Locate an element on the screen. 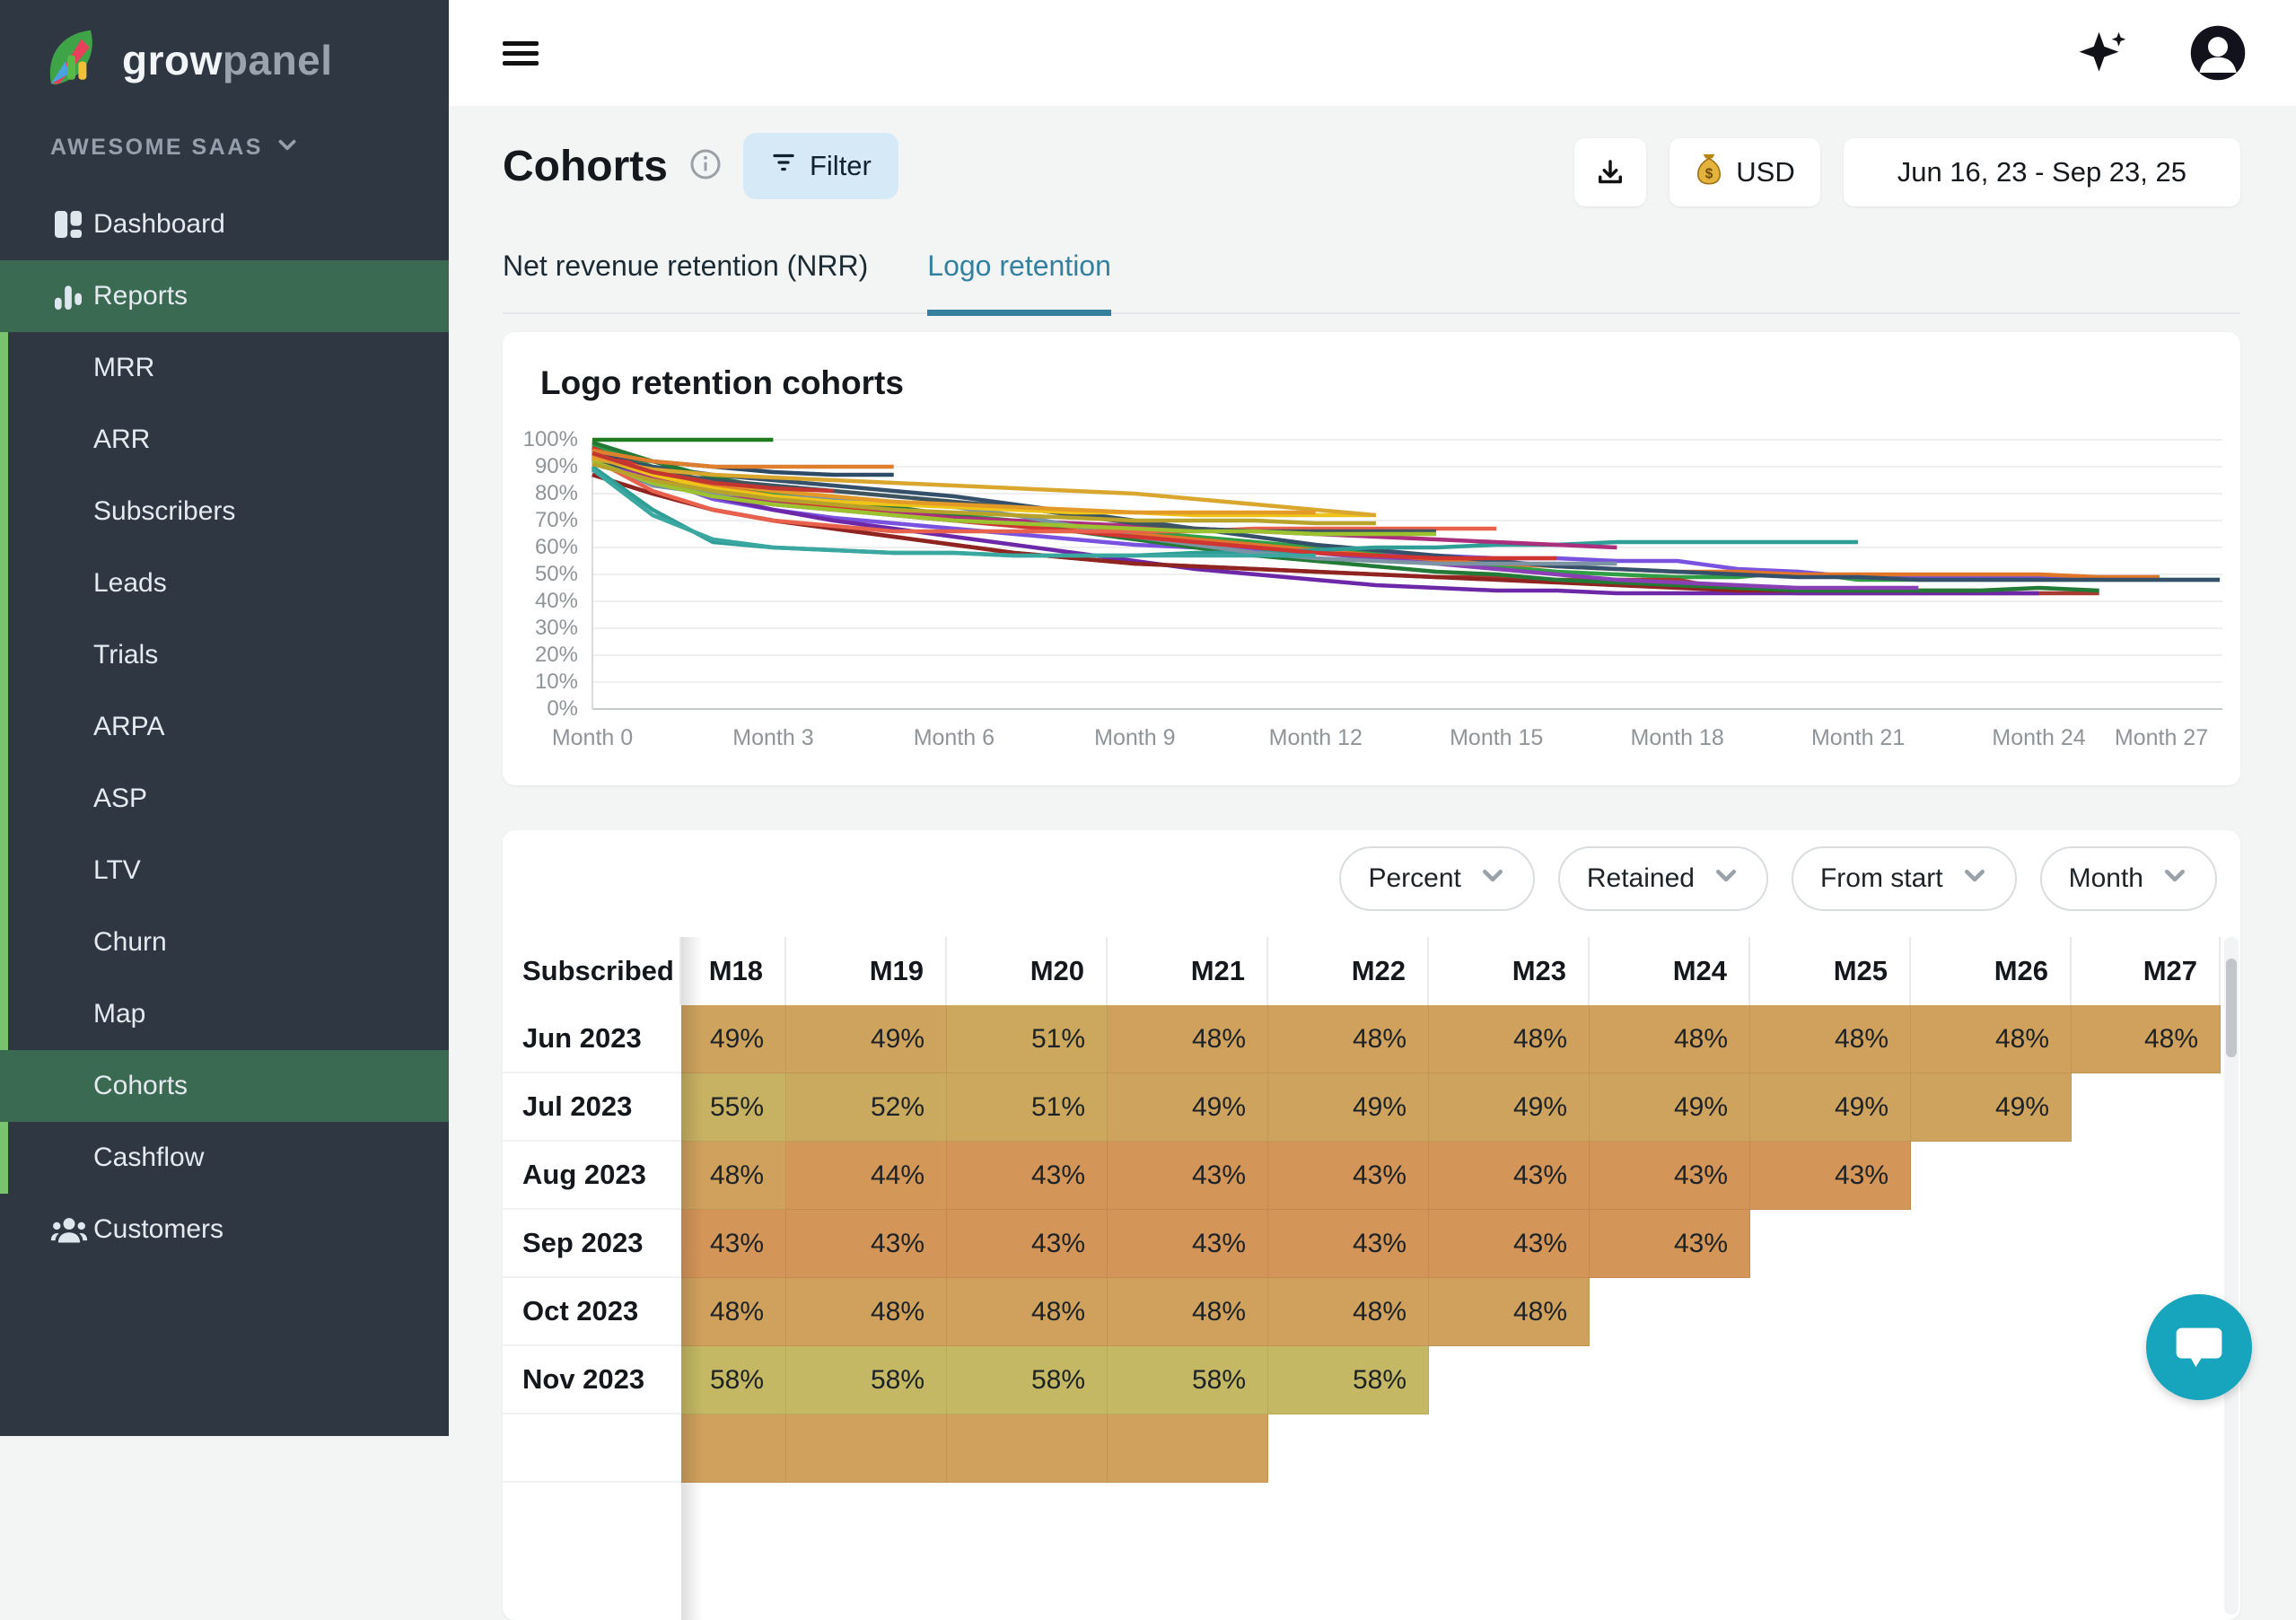  sidebar-item-arr: ARR is located at coordinates (224, 440).